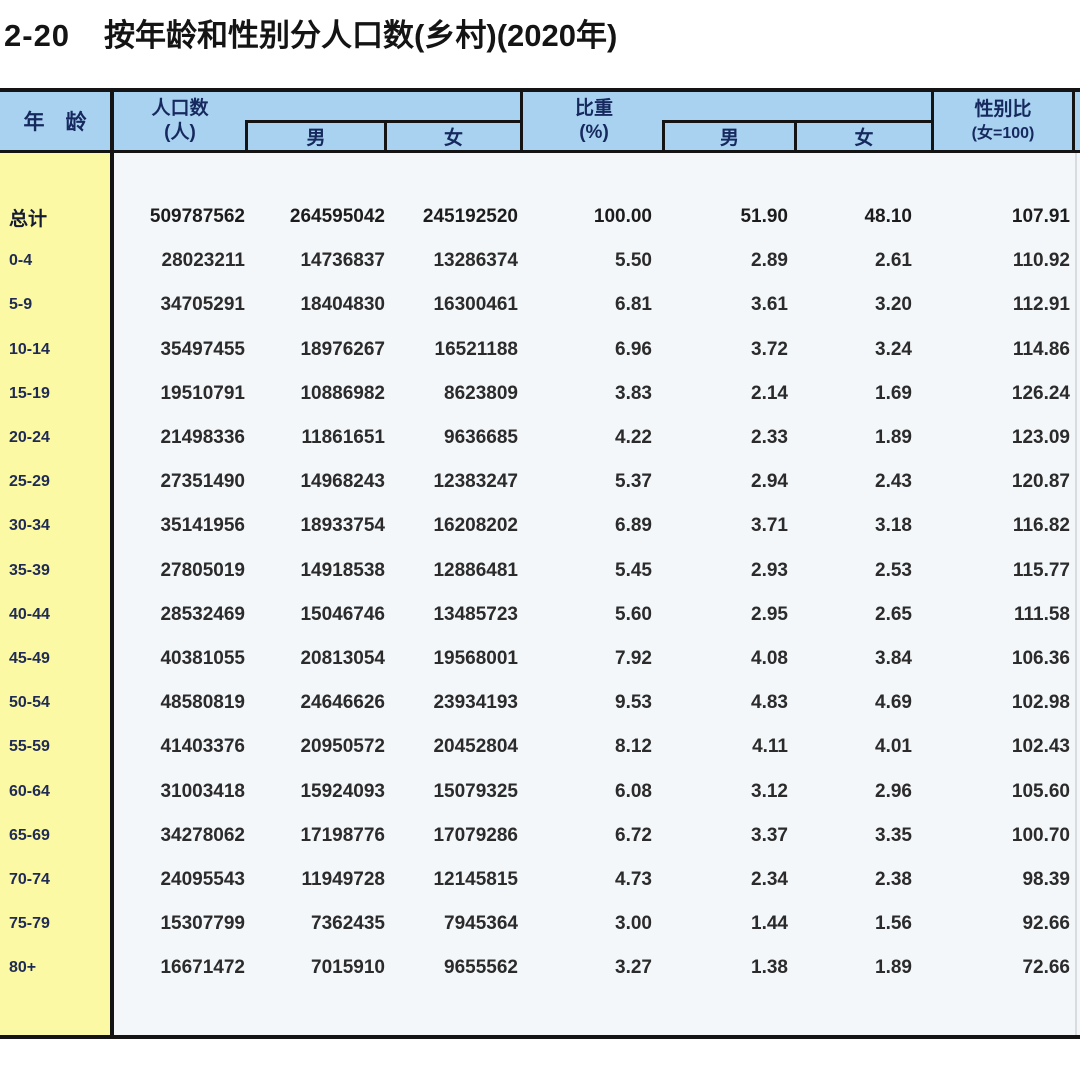 This screenshot has height=1084, width=1080. What do you see at coordinates (342, 570) in the screenshot?
I see `population-male-value: 14918538` at bounding box center [342, 570].